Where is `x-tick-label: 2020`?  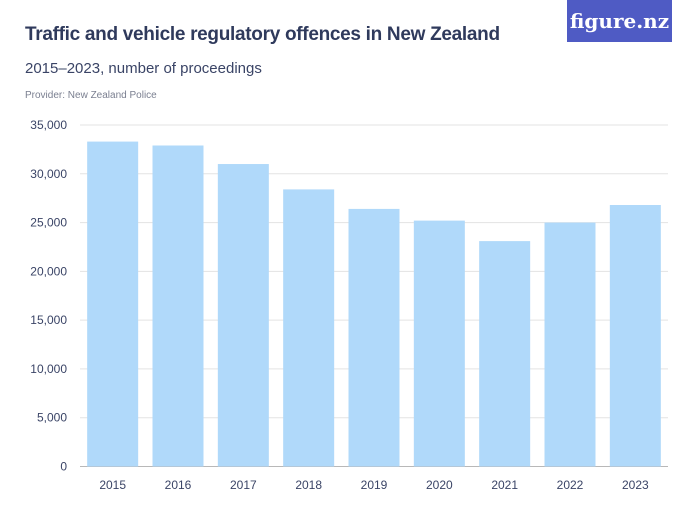
x-tick-label: 2020 is located at coordinates (439, 485).